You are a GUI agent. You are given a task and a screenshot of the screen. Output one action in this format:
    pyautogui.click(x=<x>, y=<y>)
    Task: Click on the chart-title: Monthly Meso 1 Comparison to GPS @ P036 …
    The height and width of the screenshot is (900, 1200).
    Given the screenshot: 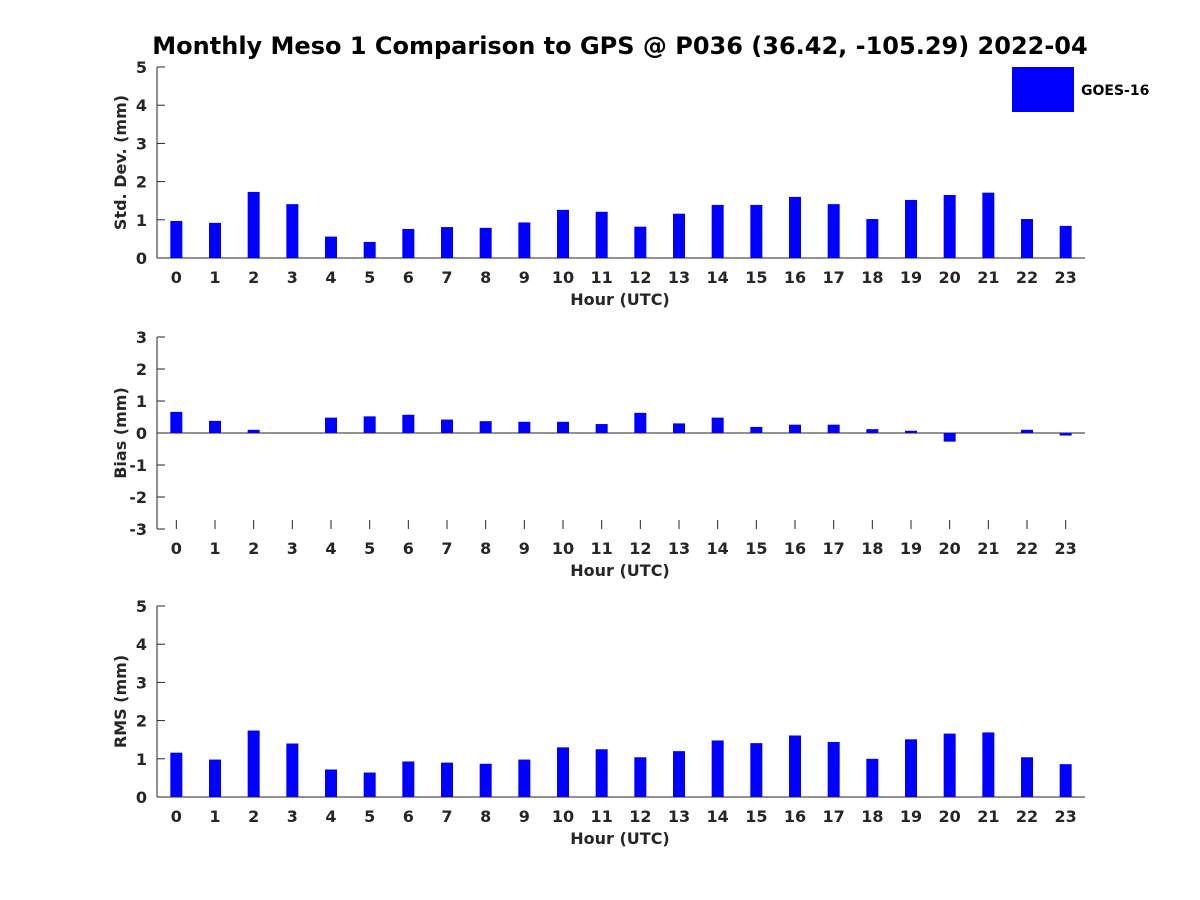 What is the action you would take?
    pyautogui.click(x=619, y=46)
    